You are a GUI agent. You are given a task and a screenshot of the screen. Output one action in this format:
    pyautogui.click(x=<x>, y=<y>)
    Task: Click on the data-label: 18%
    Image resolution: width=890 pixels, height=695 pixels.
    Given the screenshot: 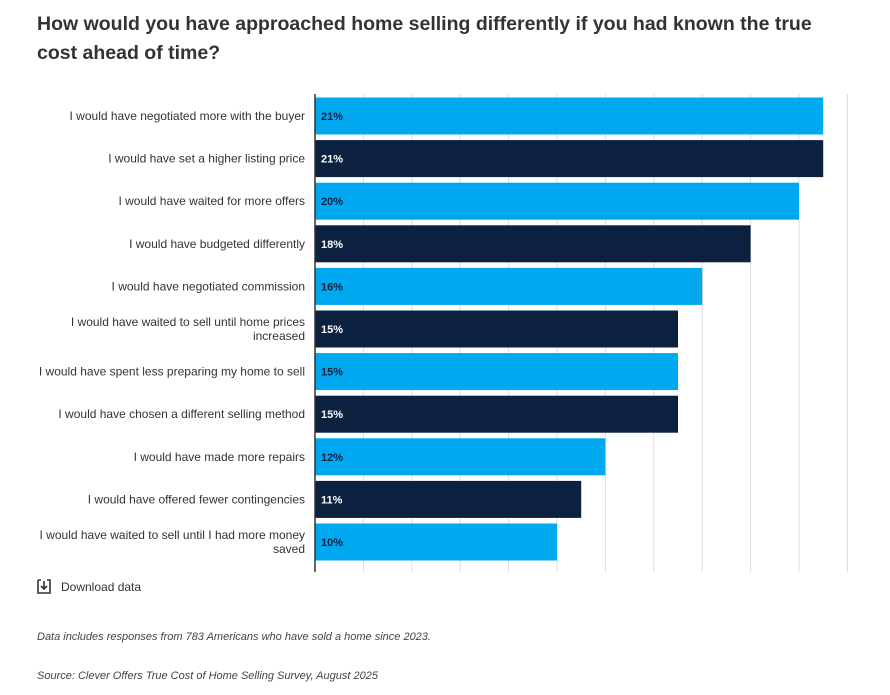 What is the action you would take?
    pyautogui.click(x=332, y=245)
    